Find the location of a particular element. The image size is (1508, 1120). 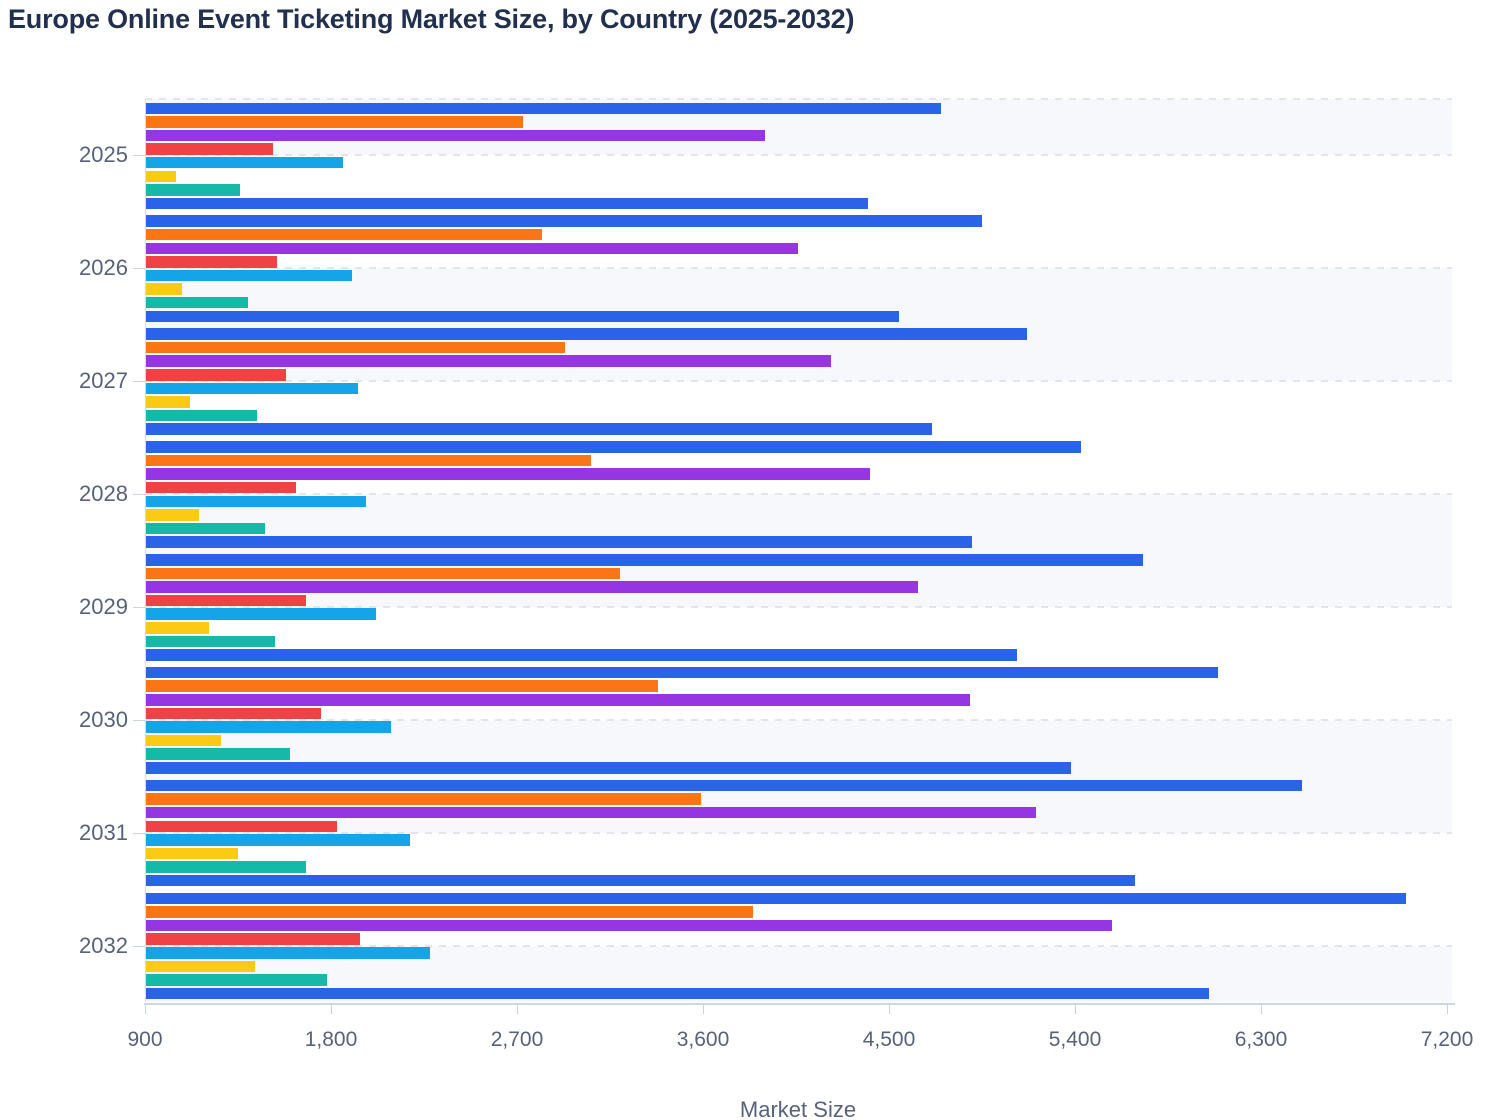

y-axis-line is located at coordinates (145, 550).